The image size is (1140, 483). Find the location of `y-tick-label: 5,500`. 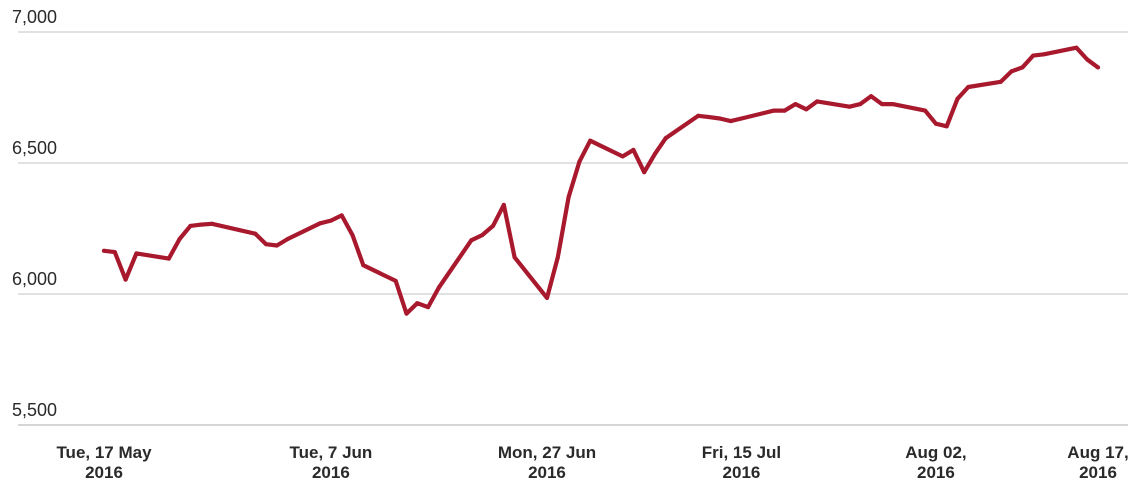

y-tick-label: 5,500 is located at coordinates (34, 410).